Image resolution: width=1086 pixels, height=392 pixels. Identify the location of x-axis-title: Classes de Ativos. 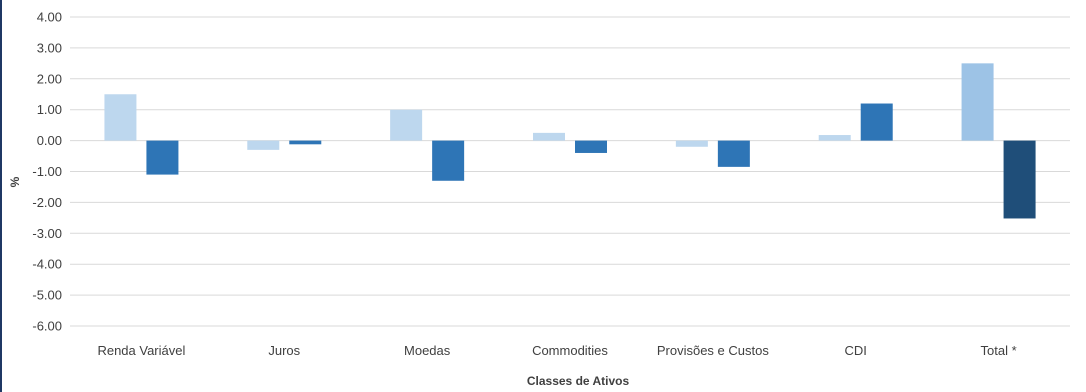
(578, 381).